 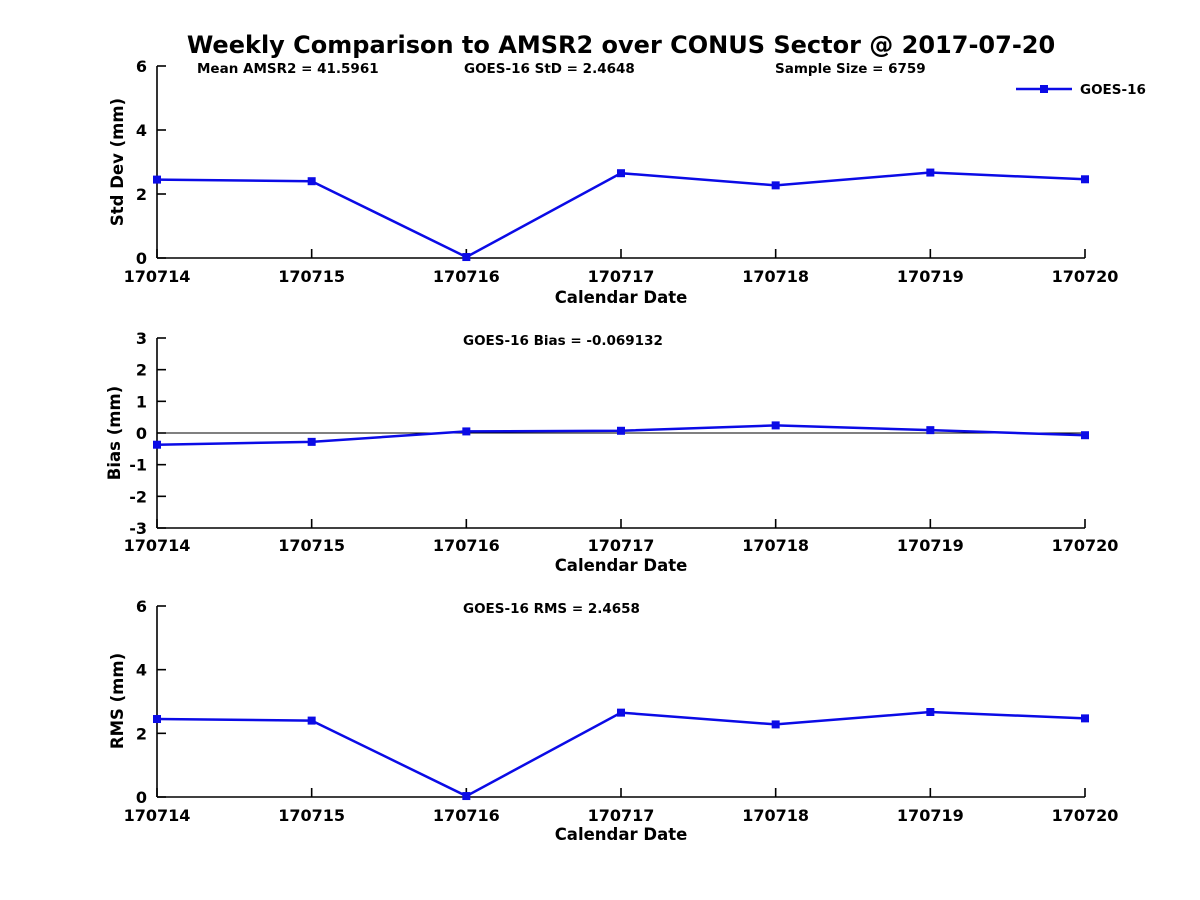 What do you see at coordinates (138, 528) in the screenshot?
I see `y-tick-label: -3` at bounding box center [138, 528].